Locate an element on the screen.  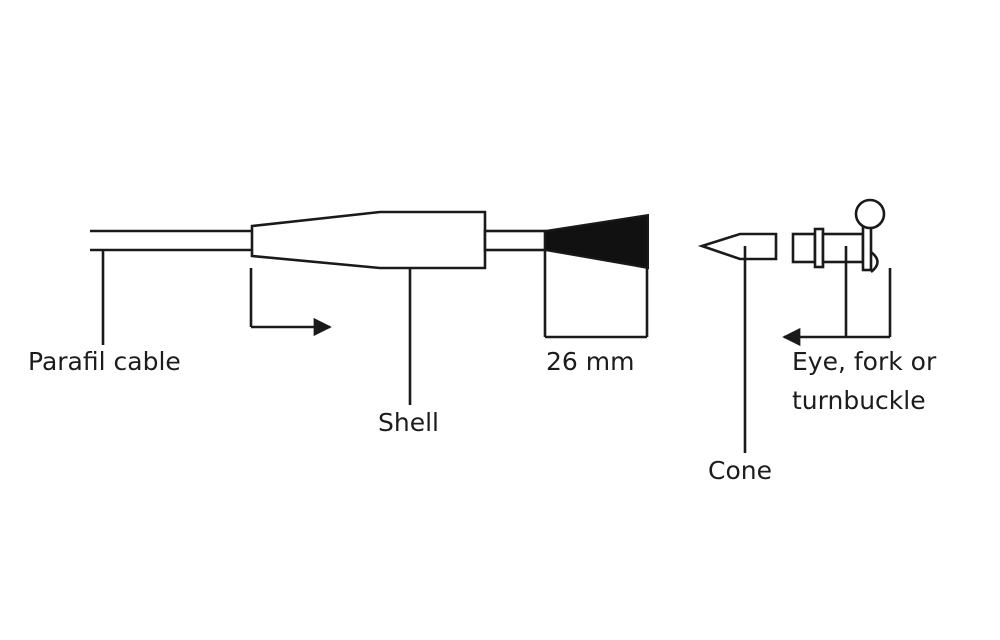
label-cone: Cone is located at coordinates (740, 470).